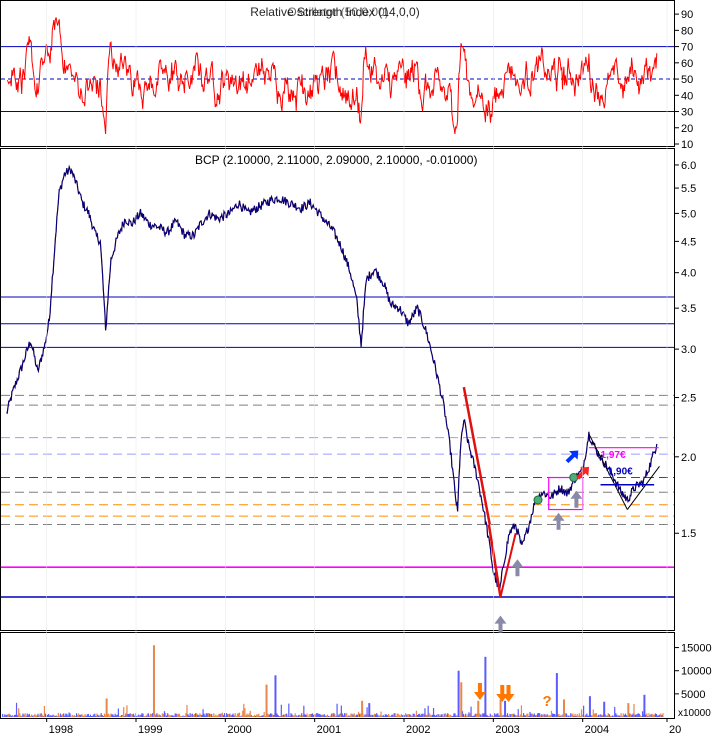 The height and width of the screenshot is (736, 724). I want to click on y-tick-label: 2.5, so click(688, 399).